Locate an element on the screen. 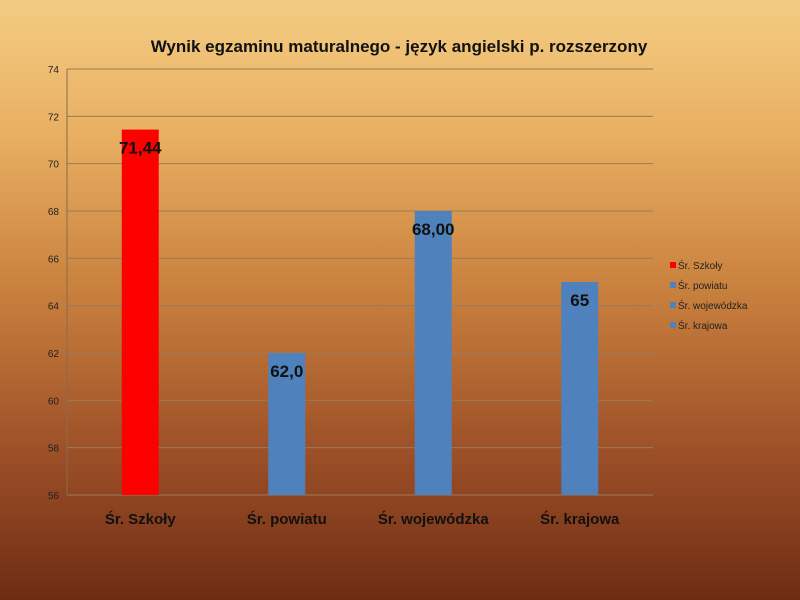 The height and width of the screenshot is (600, 800). y-tick-label: 56 is located at coordinates (54, 496).